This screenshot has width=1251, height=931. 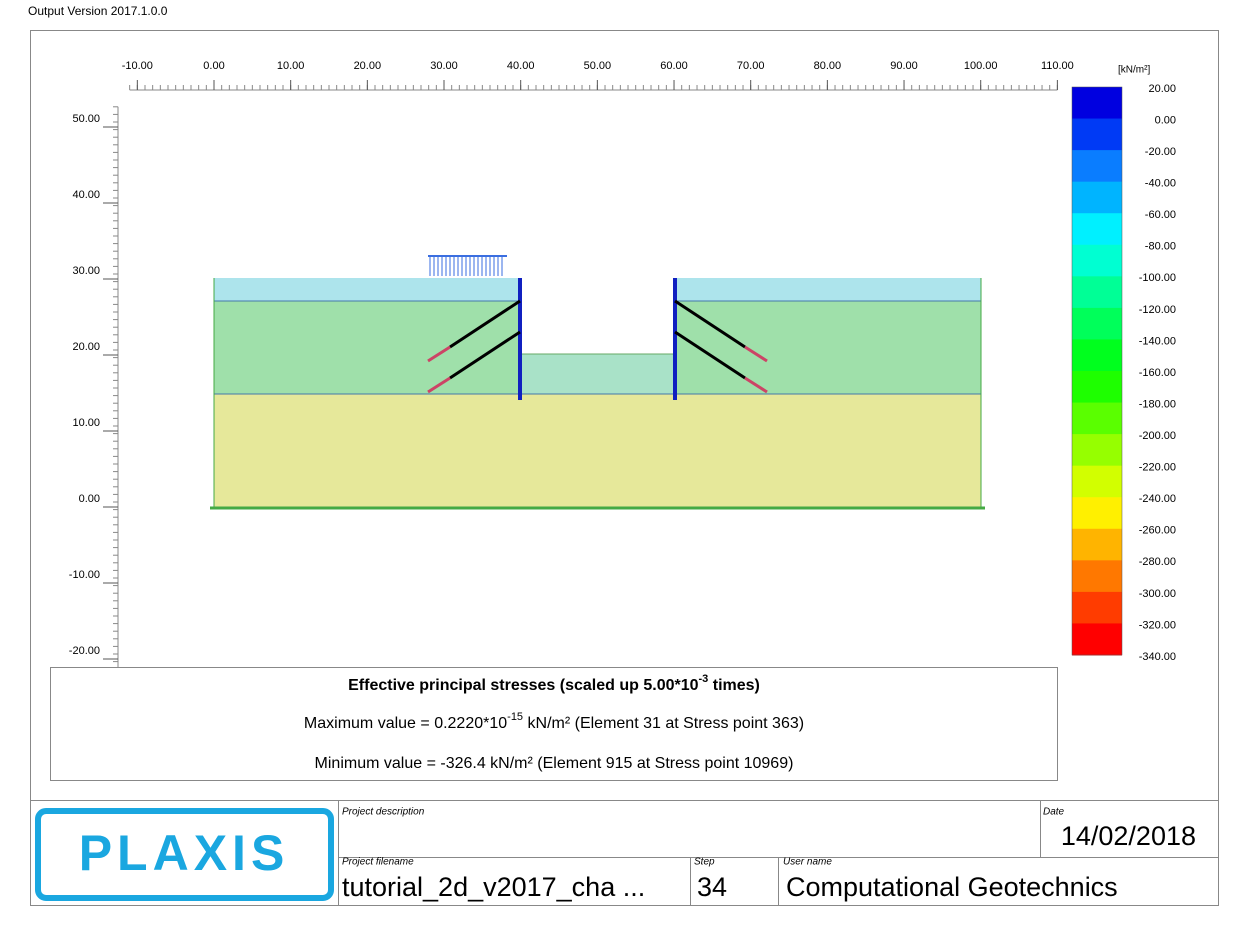 I want to click on y-tick-label: 10.00, so click(x=86, y=423).